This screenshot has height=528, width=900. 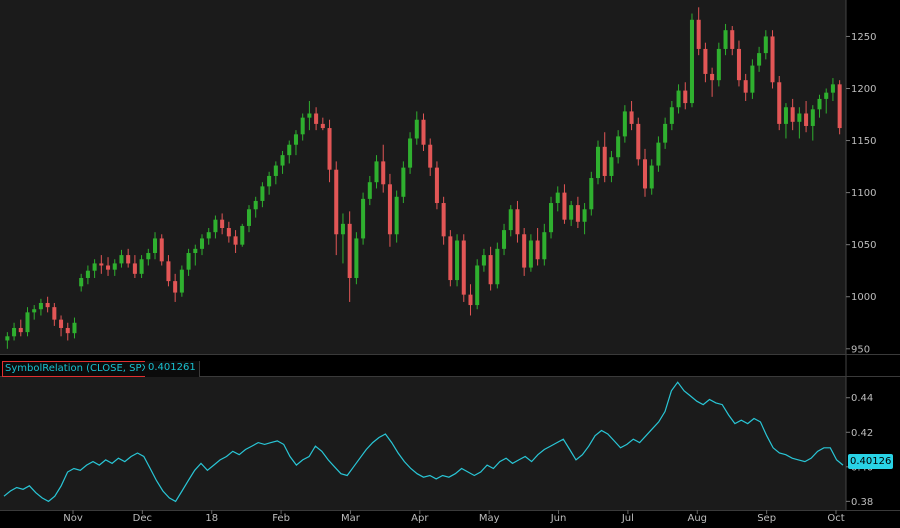 I want to click on time-tick-label: Jul, so click(x=627, y=518).